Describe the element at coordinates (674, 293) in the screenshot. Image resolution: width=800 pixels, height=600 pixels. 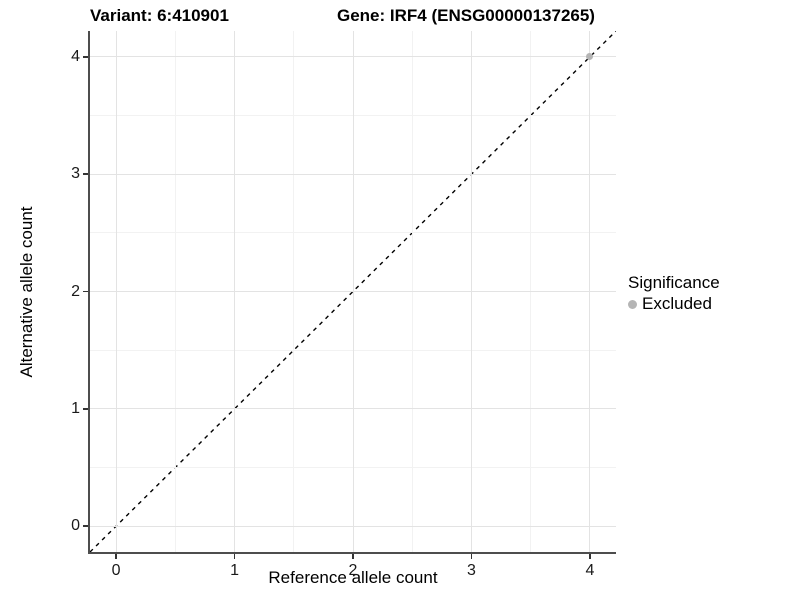
I see `legend: Significance Excluded` at that location.